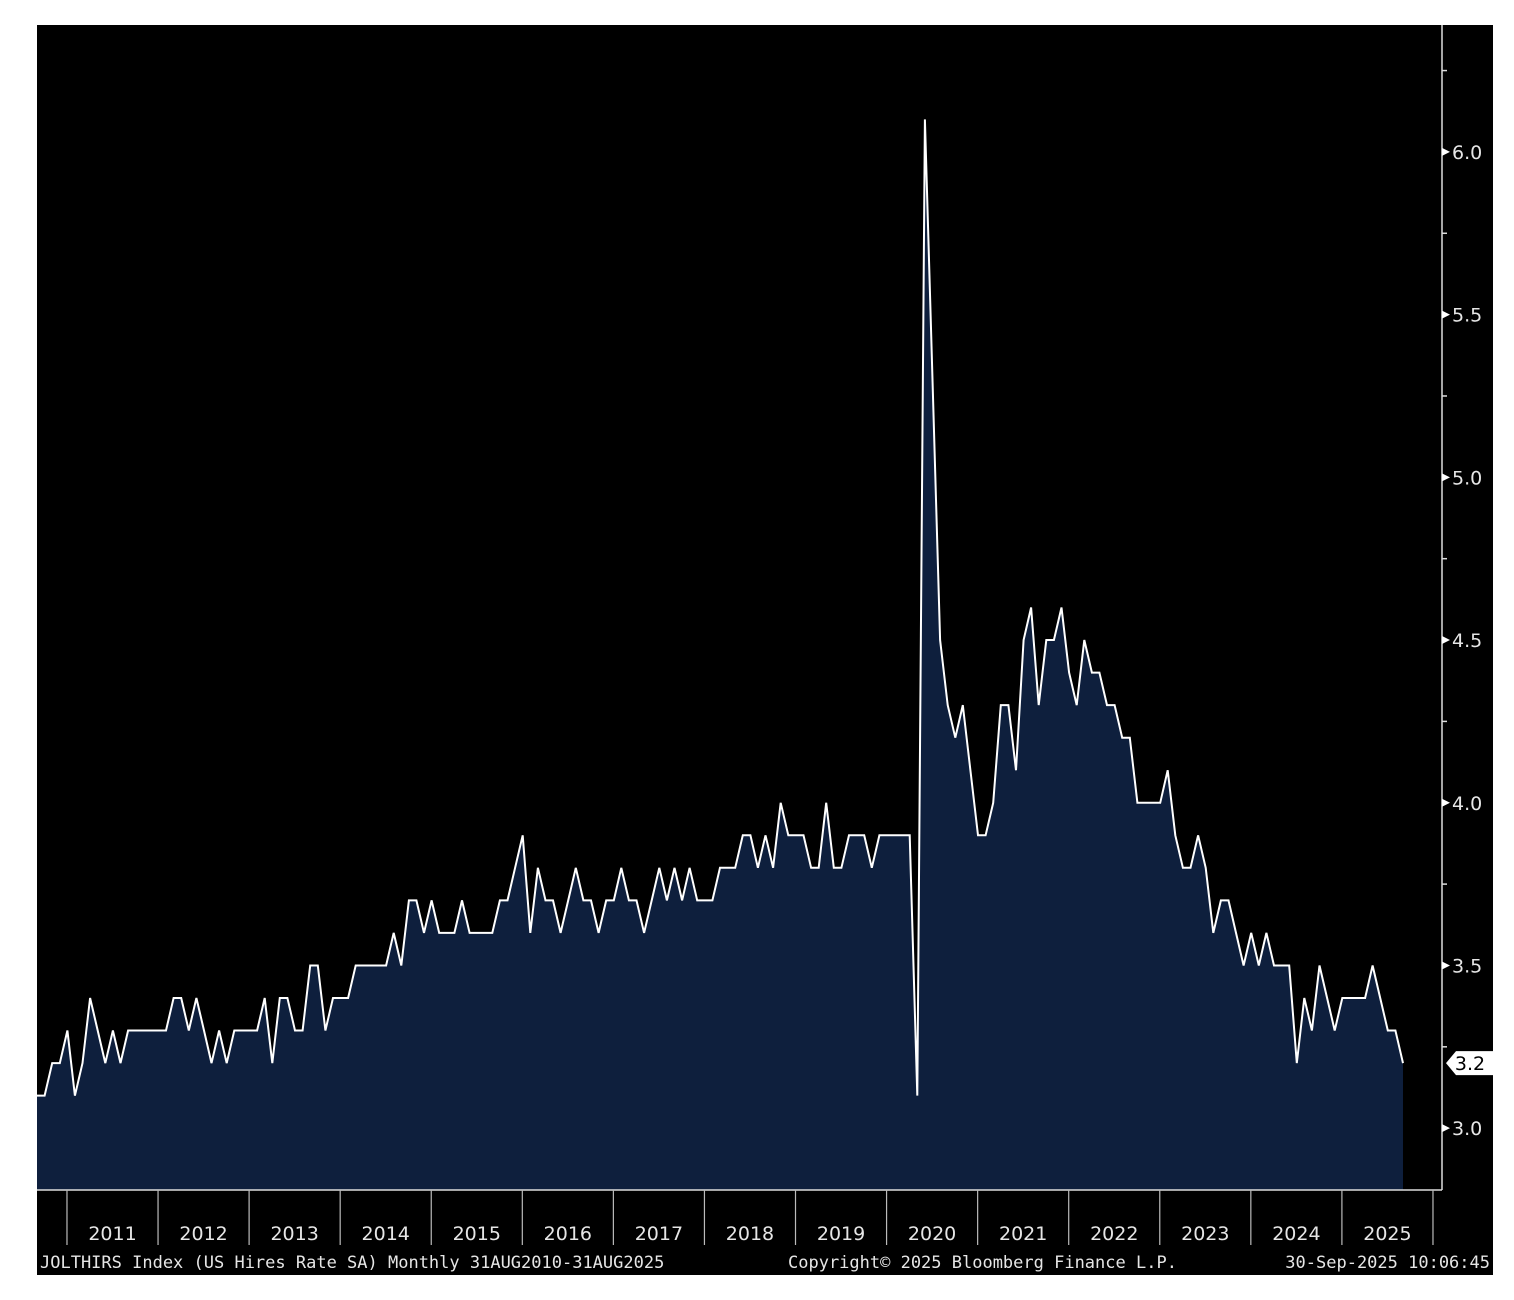 This screenshot has height=1300, width=1514. What do you see at coordinates (1467, 966) in the screenshot?
I see `y-tick-label: 3.5` at bounding box center [1467, 966].